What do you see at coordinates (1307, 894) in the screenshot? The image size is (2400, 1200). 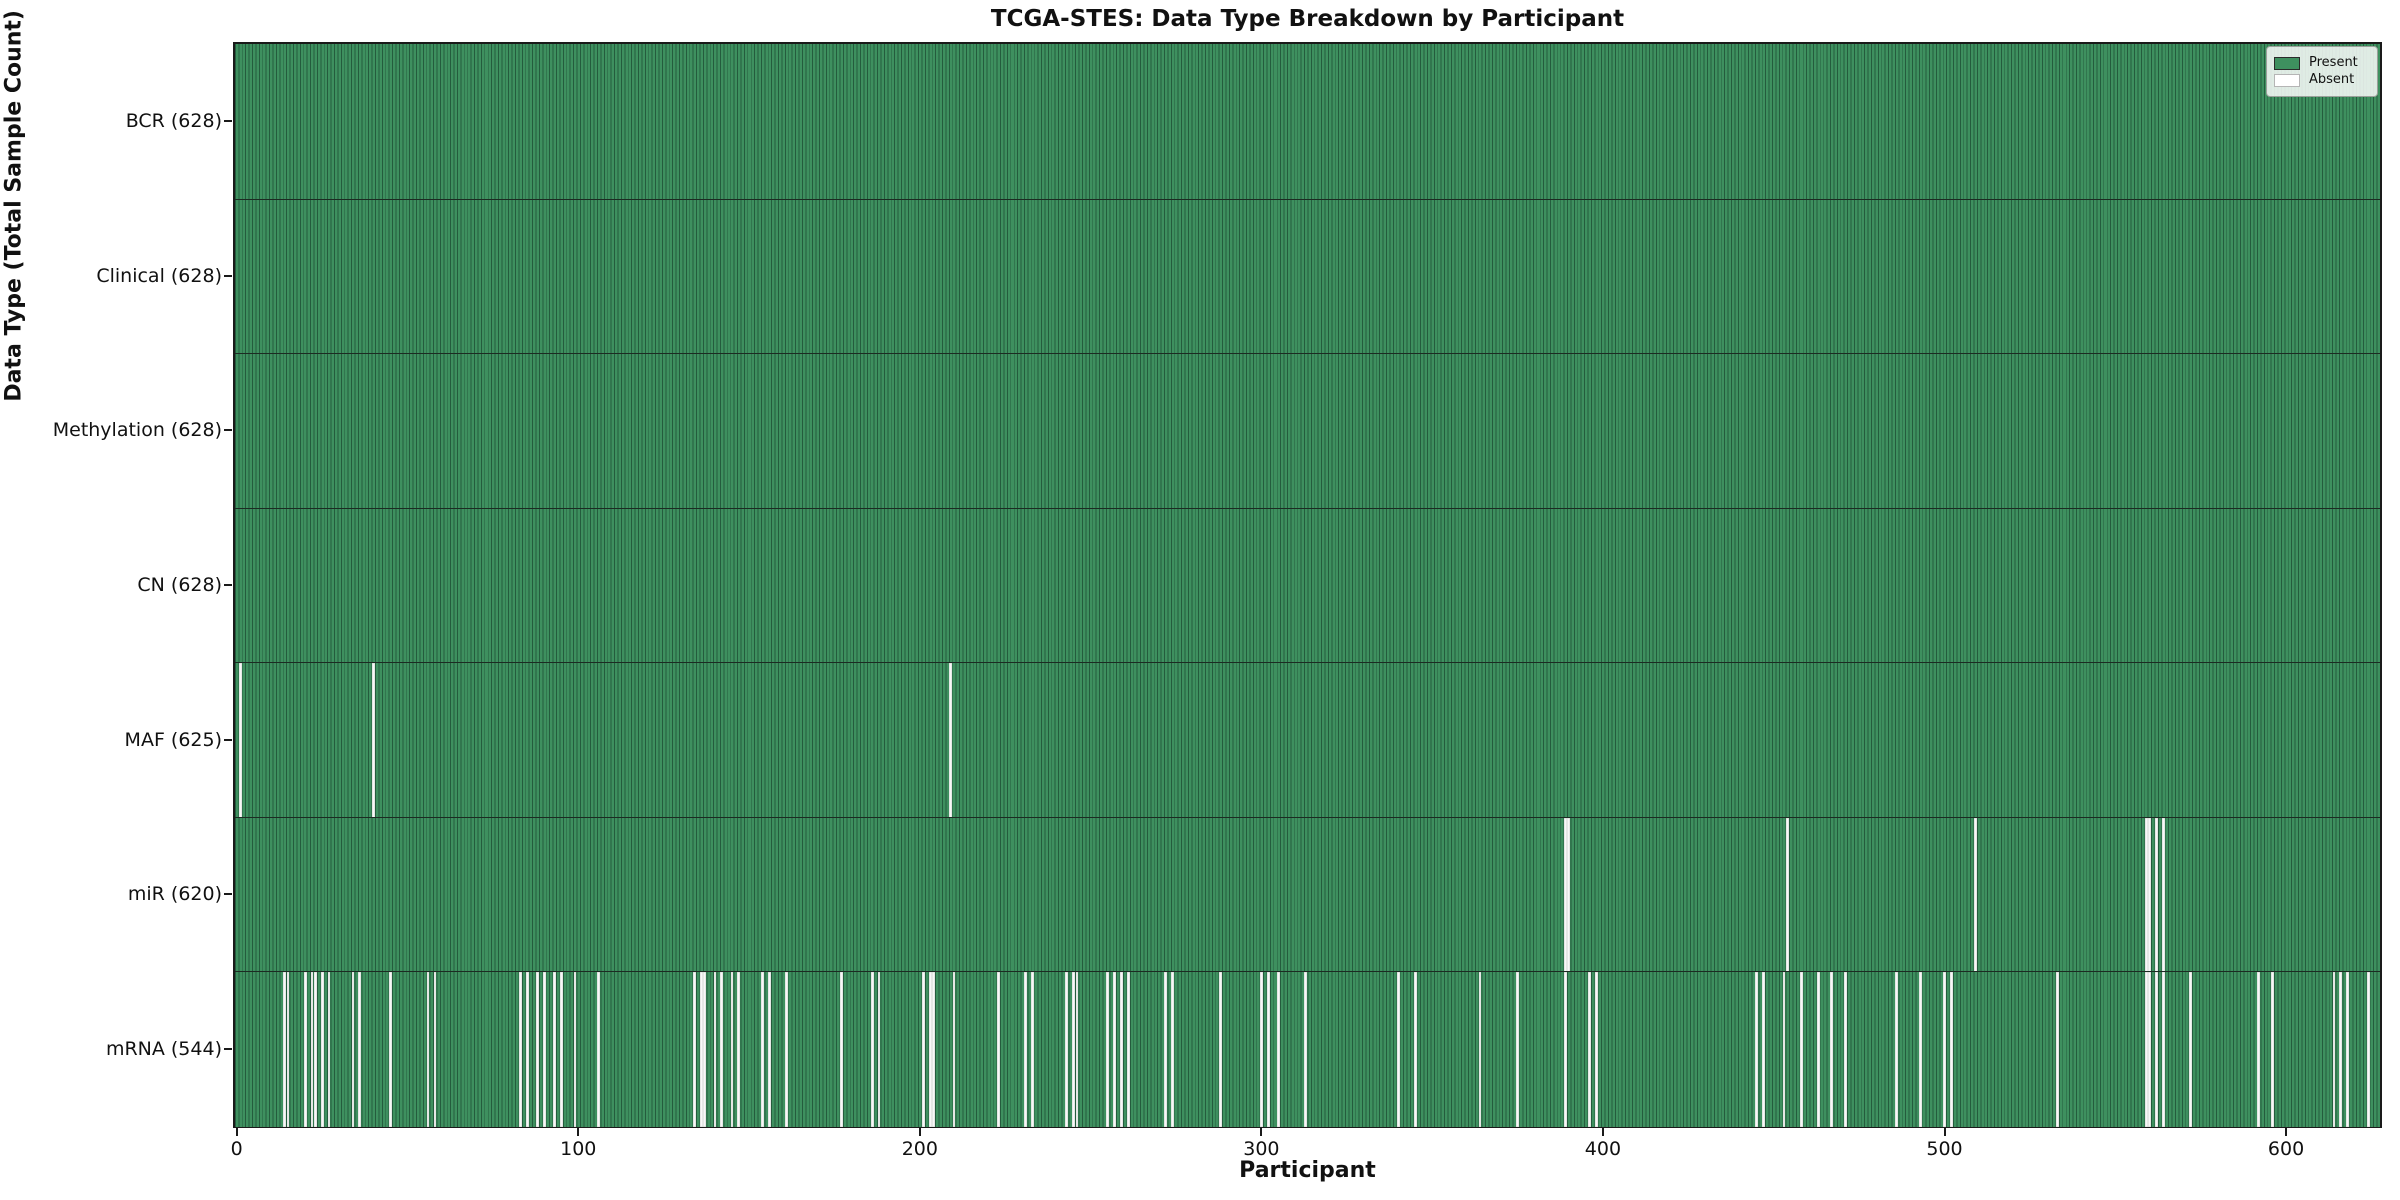 I see `row-band-mir` at bounding box center [1307, 894].